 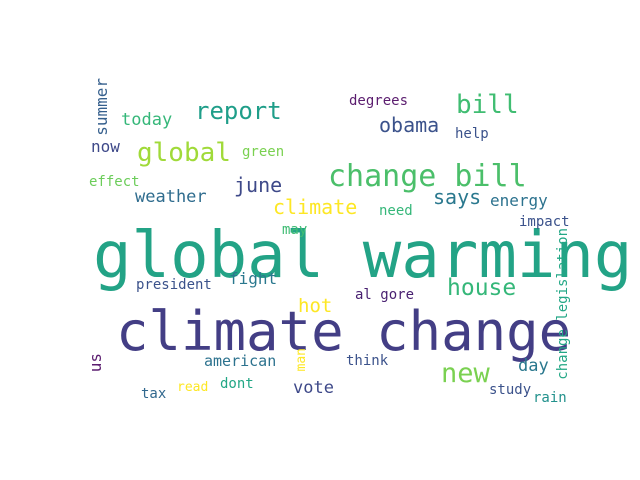 What do you see at coordinates (114, 182) in the screenshot?
I see `word-effect: effect` at bounding box center [114, 182].